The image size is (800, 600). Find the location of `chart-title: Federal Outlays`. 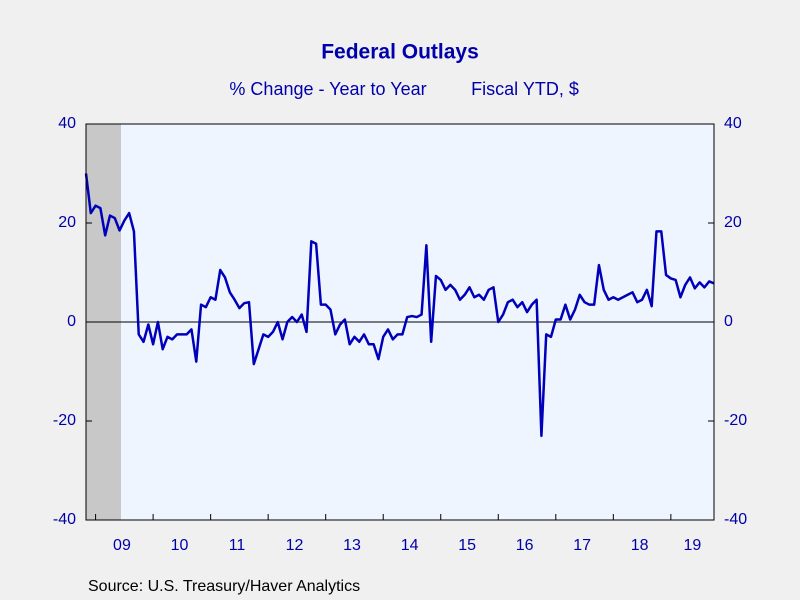

chart-title: Federal Outlays is located at coordinates (400, 52).